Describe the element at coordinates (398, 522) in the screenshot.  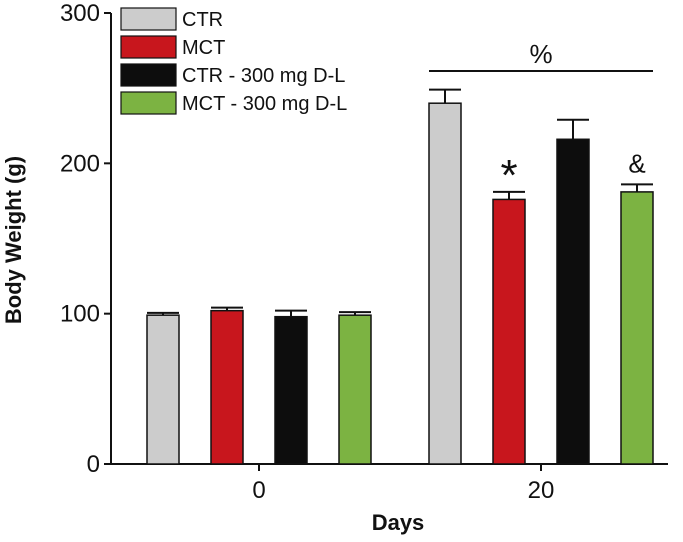
I see `x-axis-title: Days` at that location.